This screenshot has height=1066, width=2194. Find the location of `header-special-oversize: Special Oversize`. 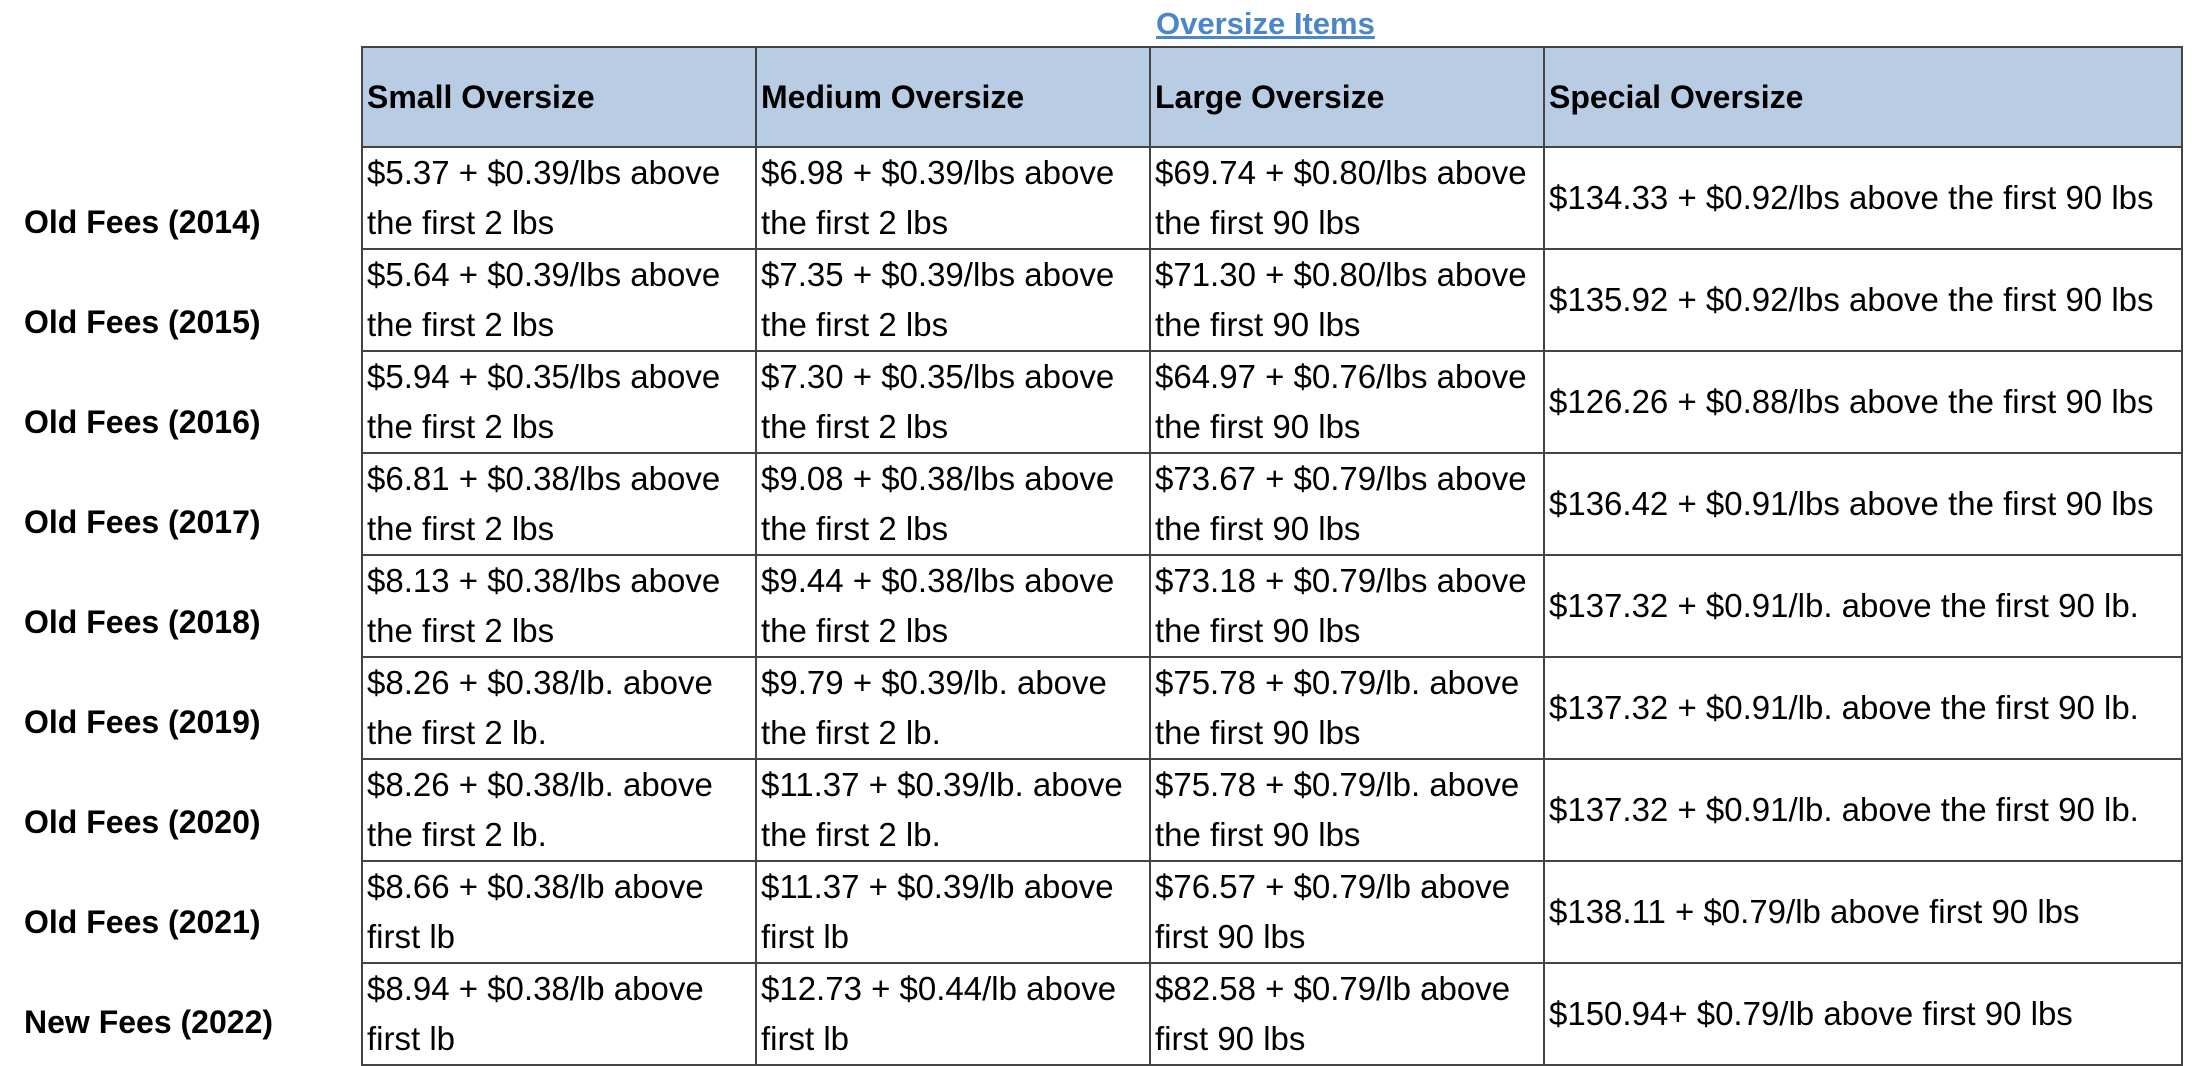

header-special-oversize: Special Oversize is located at coordinates (1863, 97).